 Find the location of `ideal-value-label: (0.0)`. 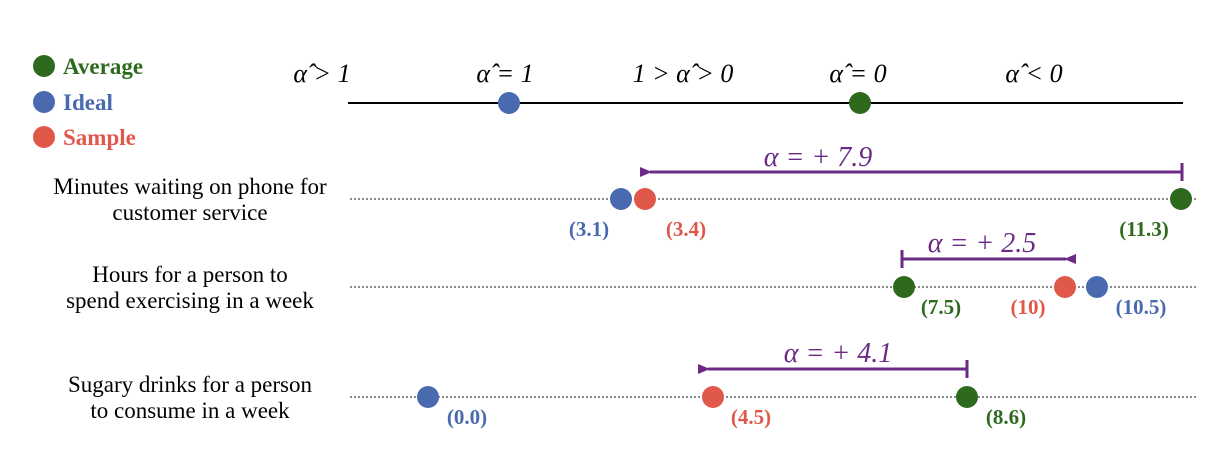

ideal-value-label: (0.0) is located at coordinates (467, 417).